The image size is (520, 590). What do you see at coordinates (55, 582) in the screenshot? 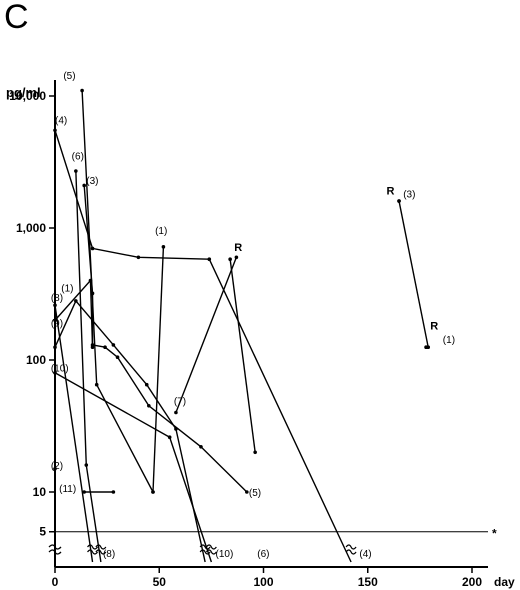
I see `x-tick-label: 0` at bounding box center [55, 582].